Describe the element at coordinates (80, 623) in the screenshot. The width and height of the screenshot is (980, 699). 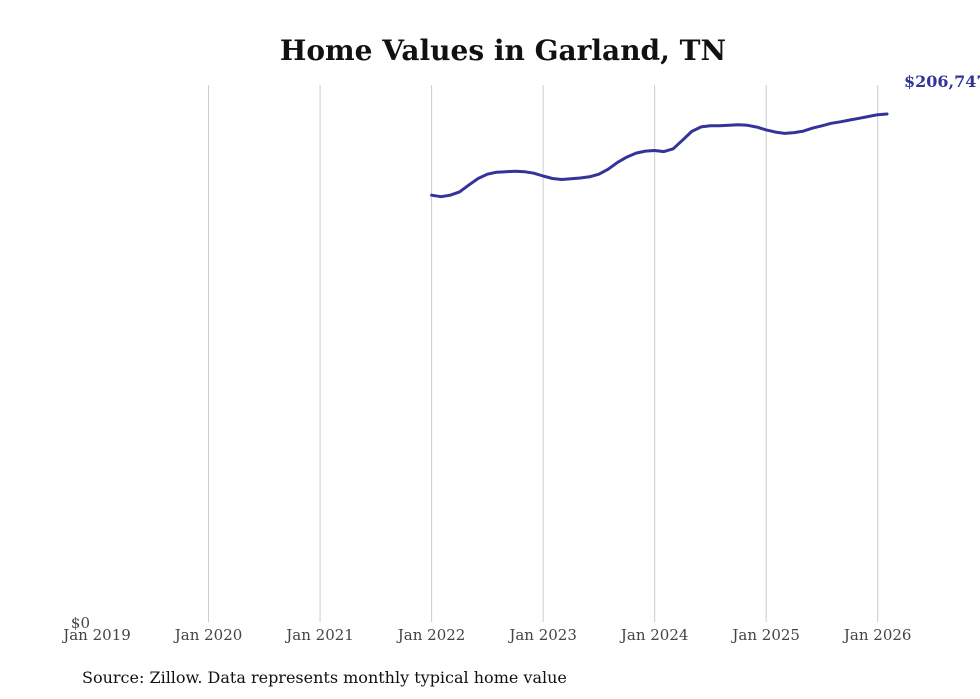
I see `y-axis-tick-label: $0` at that location.